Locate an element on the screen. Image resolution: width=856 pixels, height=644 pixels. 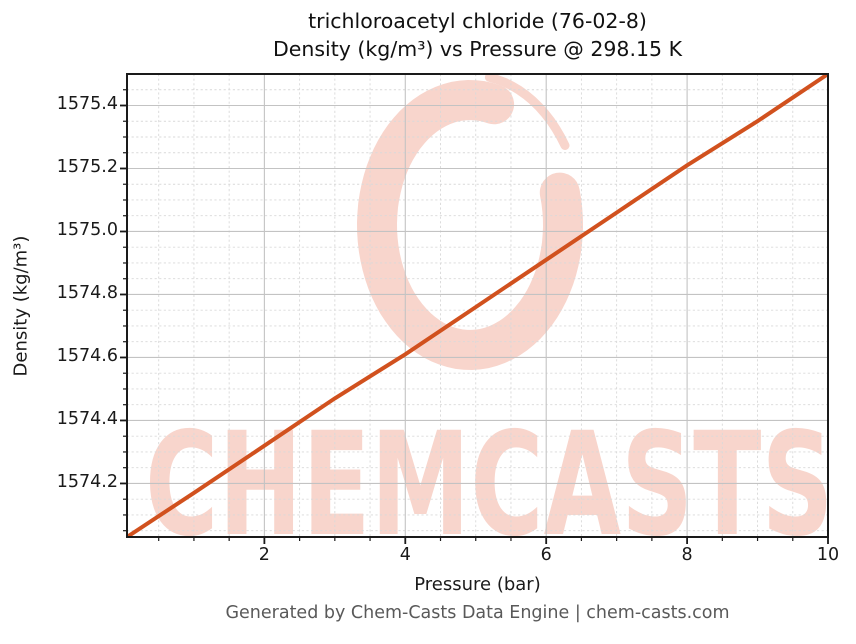
y-tick-label: 1574.8 is located at coordinates (87, 293).